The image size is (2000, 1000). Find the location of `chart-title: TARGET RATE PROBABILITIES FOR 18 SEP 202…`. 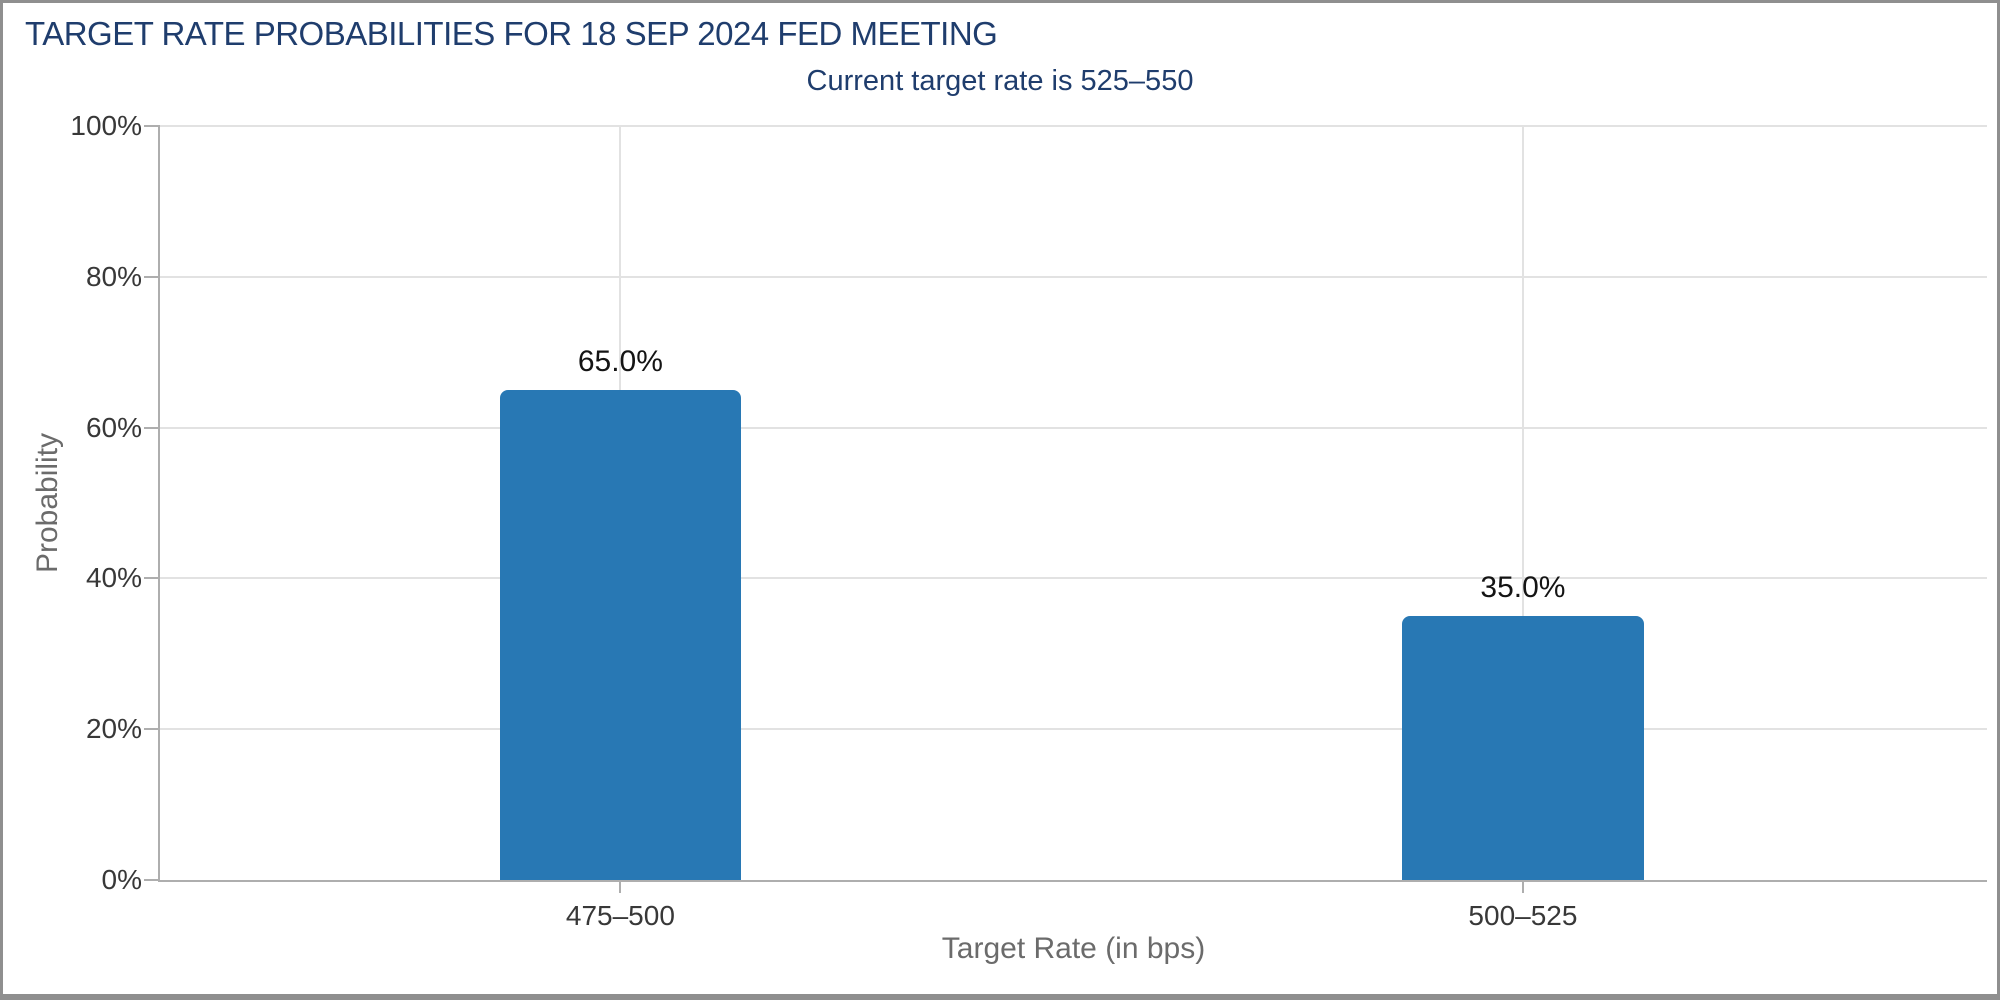

chart-title: TARGET RATE PROBABILITIES FOR 18 SEP 202… is located at coordinates (511, 33).